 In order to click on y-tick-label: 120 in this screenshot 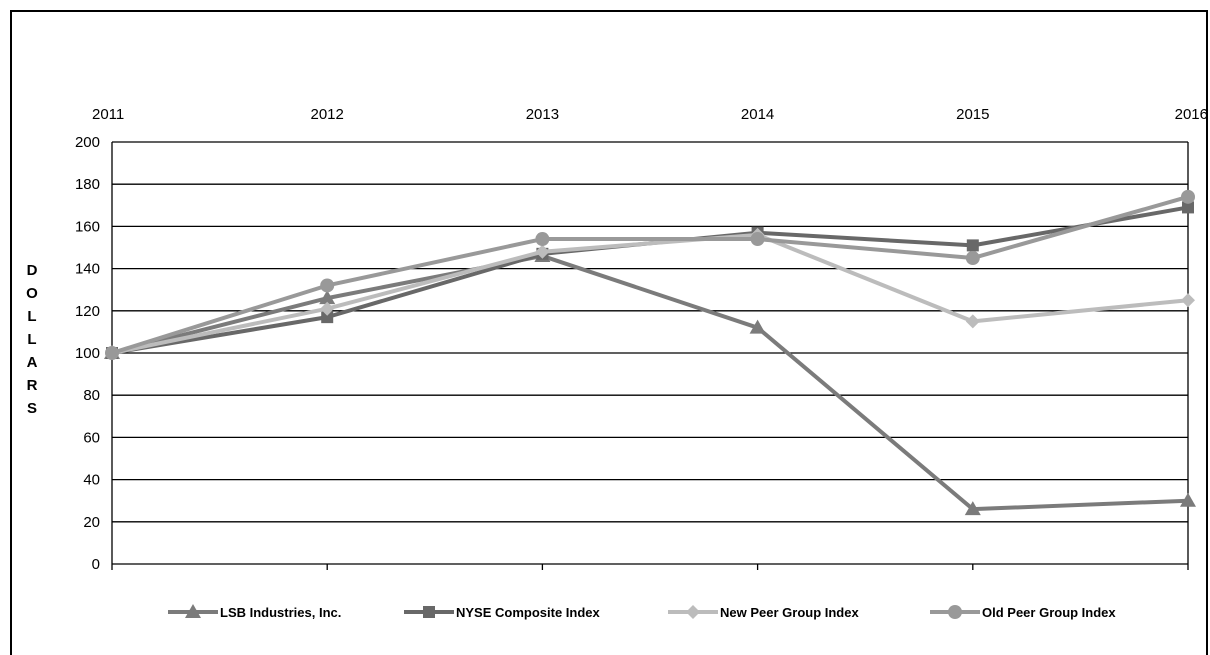, I will do `click(87, 311)`.